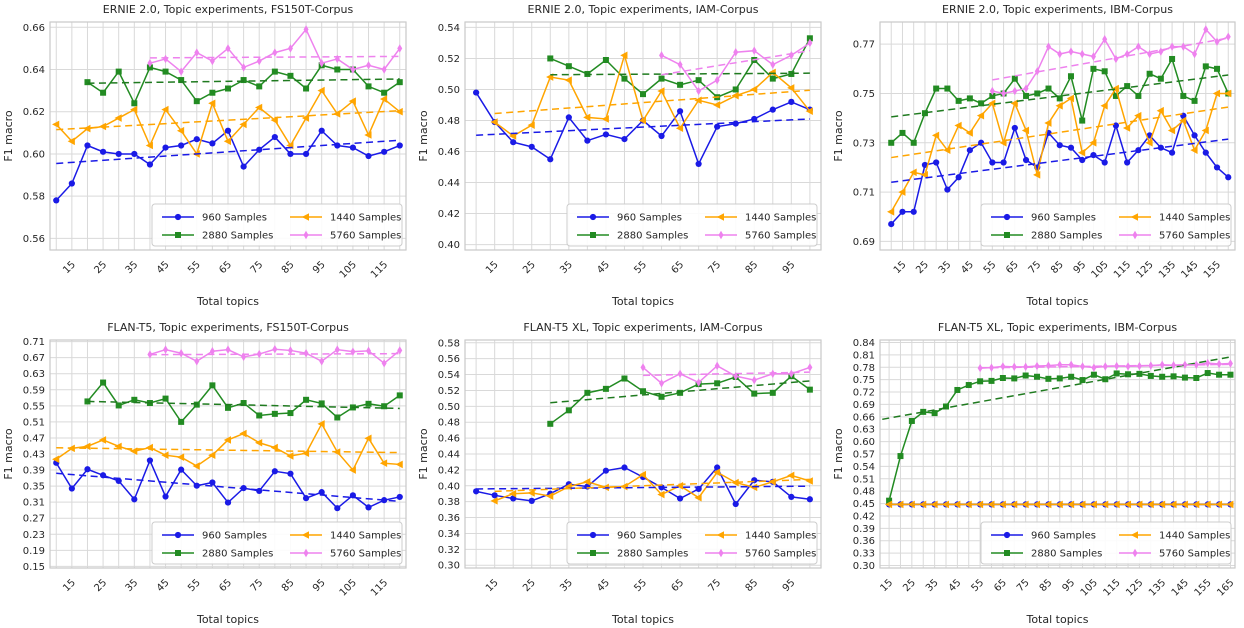 The height and width of the screenshot is (628, 1244). I want to click on svg-text: 0.36, so click(864, 541).